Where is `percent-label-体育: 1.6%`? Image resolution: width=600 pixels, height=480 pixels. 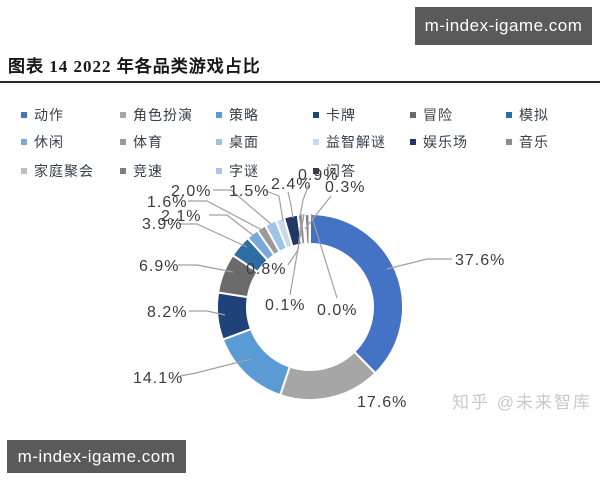
percent-label-体育: 1.6% is located at coordinates (167, 202).